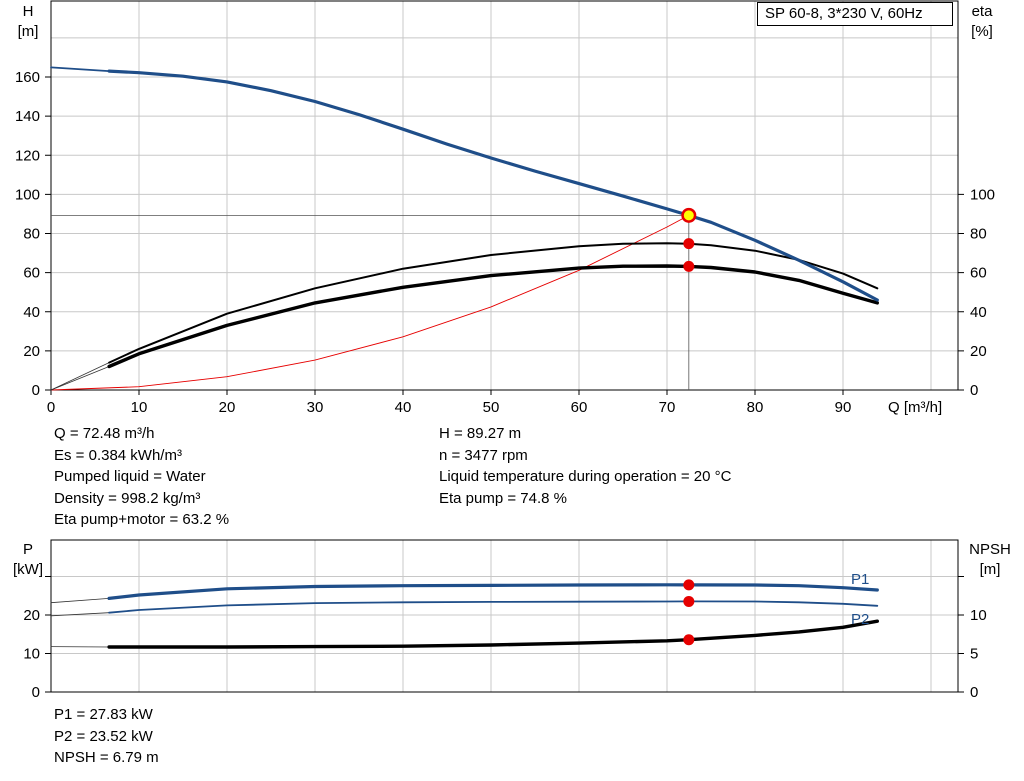 Image resolution: width=1024 pixels, height=781 pixels. What do you see at coordinates (315, 407) in the screenshot?
I see `x-tick-label: 30` at bounding box center [315, 407].